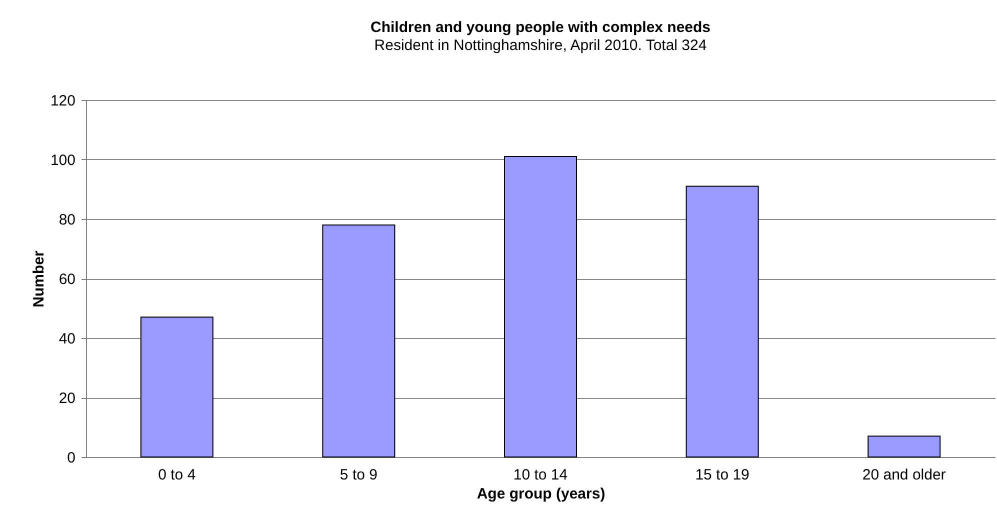 The width and height of the screenshot is (997, 513). What do you see at coordinates (67, 220) in the screenshot?
I see `y-tick-label: 80` at bounding box center [67, 220].